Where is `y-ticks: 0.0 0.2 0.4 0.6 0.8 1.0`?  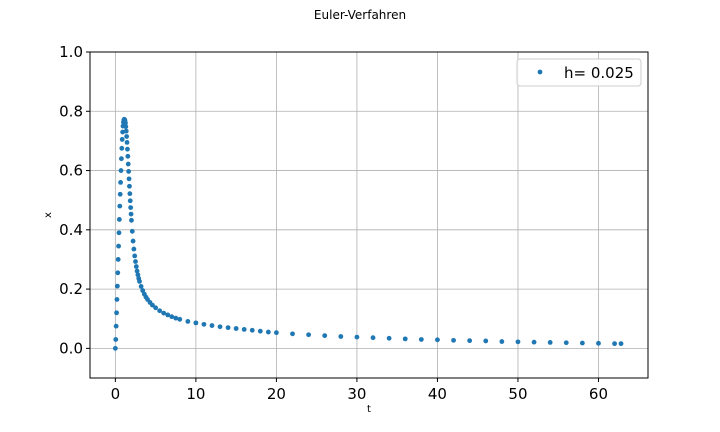 y-ticks: 0.0 0.2 0.4 0.6 0.8 1.0 is located at coordinates (74, 200).